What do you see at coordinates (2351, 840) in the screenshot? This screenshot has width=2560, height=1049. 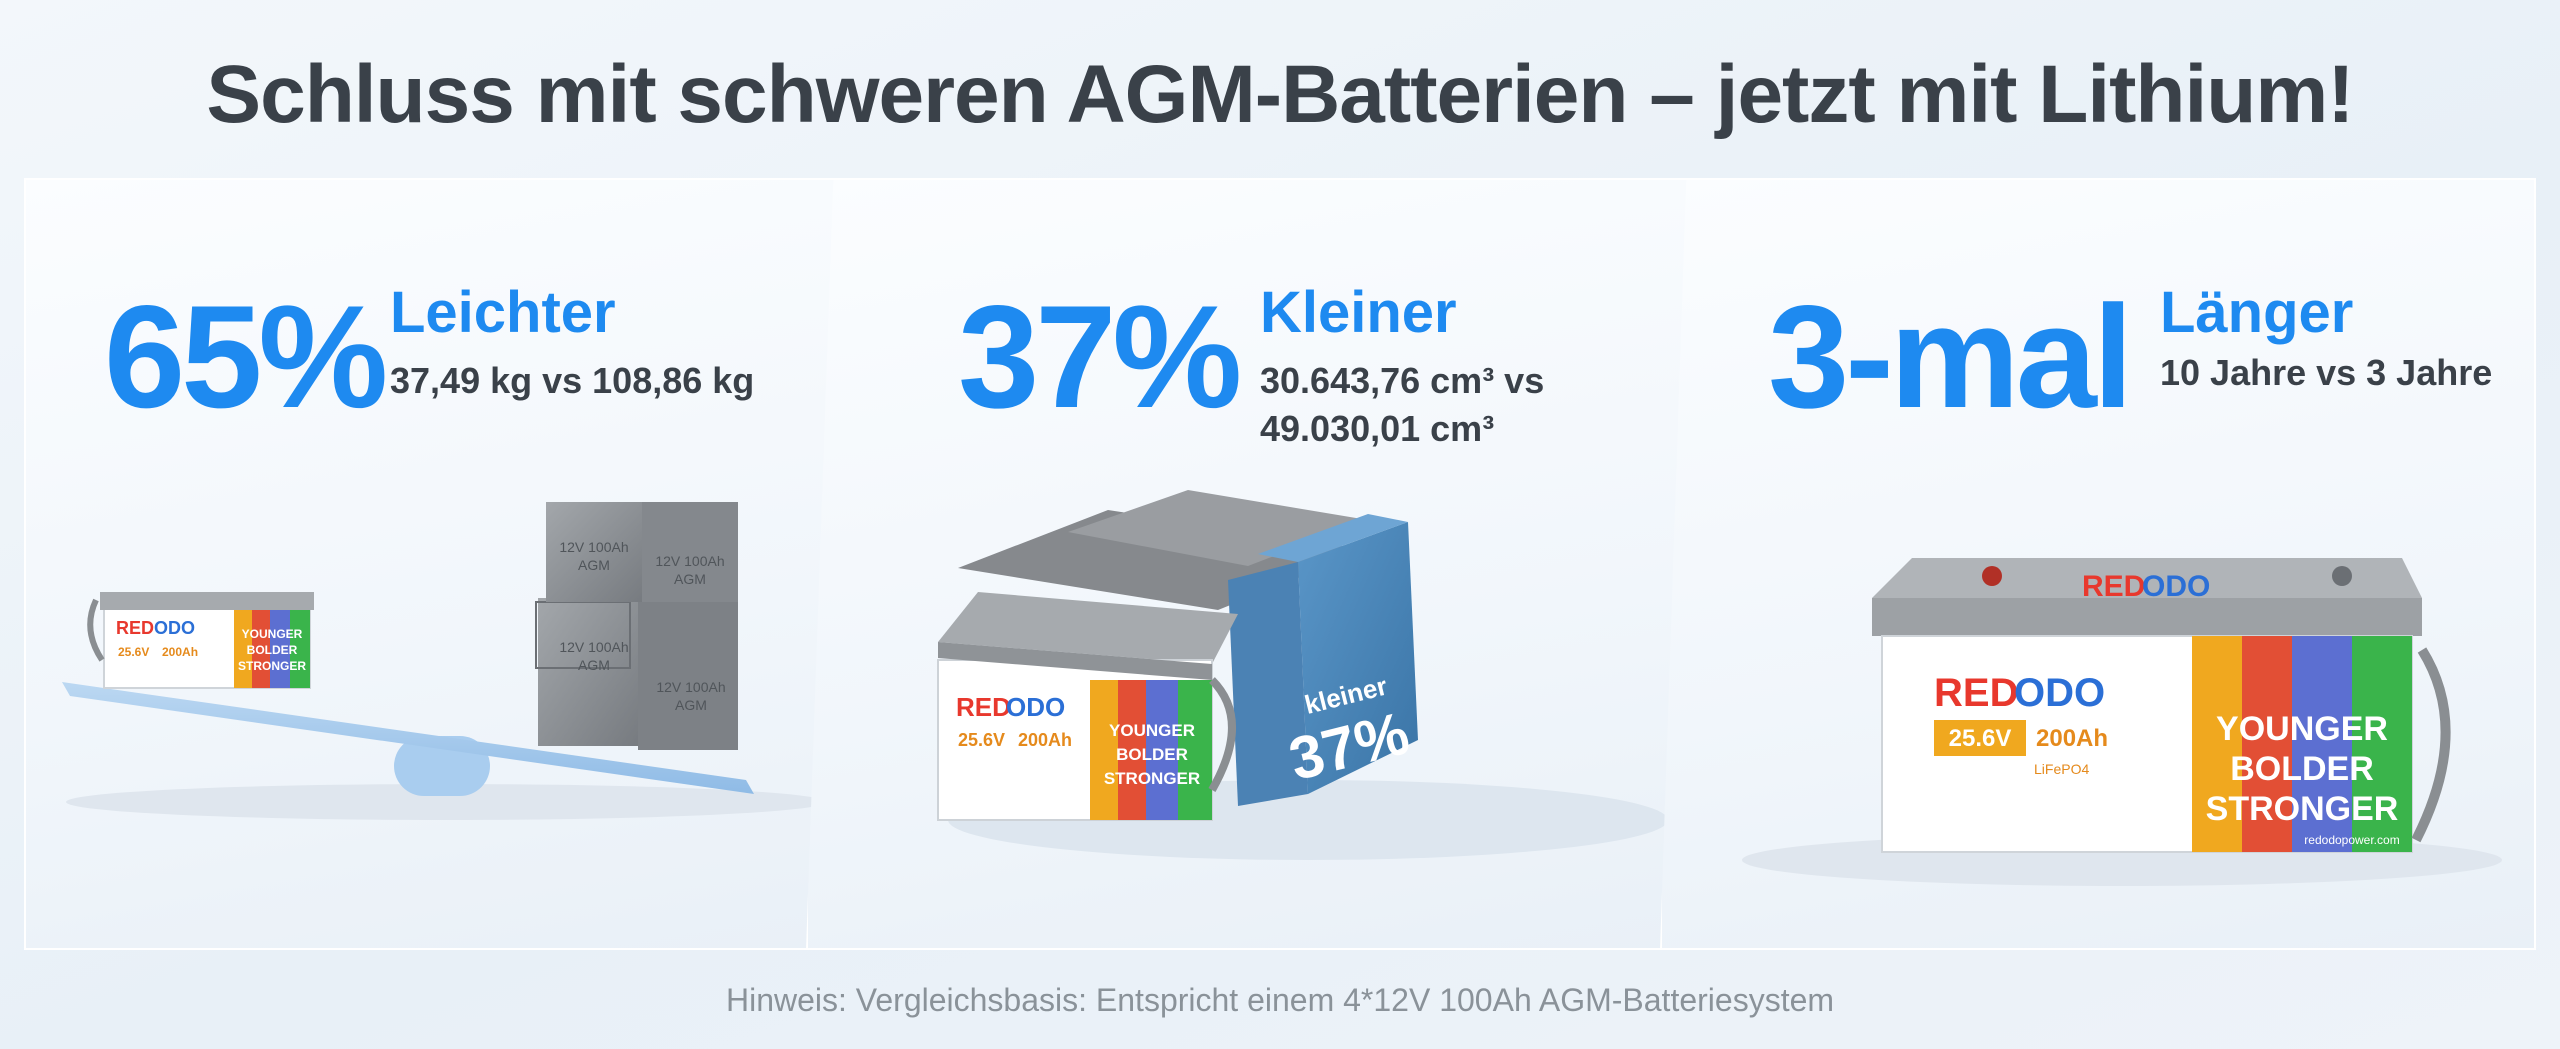 I see `large-website: redodopower.com` at bounding box center [2351, 840].